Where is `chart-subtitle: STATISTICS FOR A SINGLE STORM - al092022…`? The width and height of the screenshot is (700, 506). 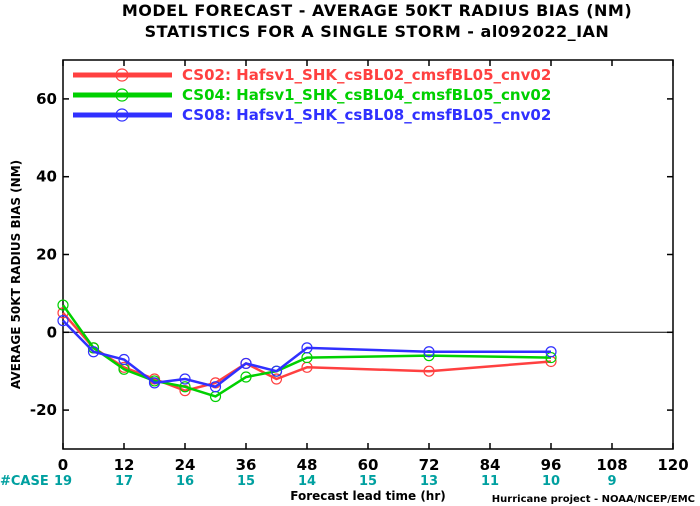
chart-subtitle: STATISTICS FOR A SINGLE STORM - al092022… is located at coordinates (377, 31).